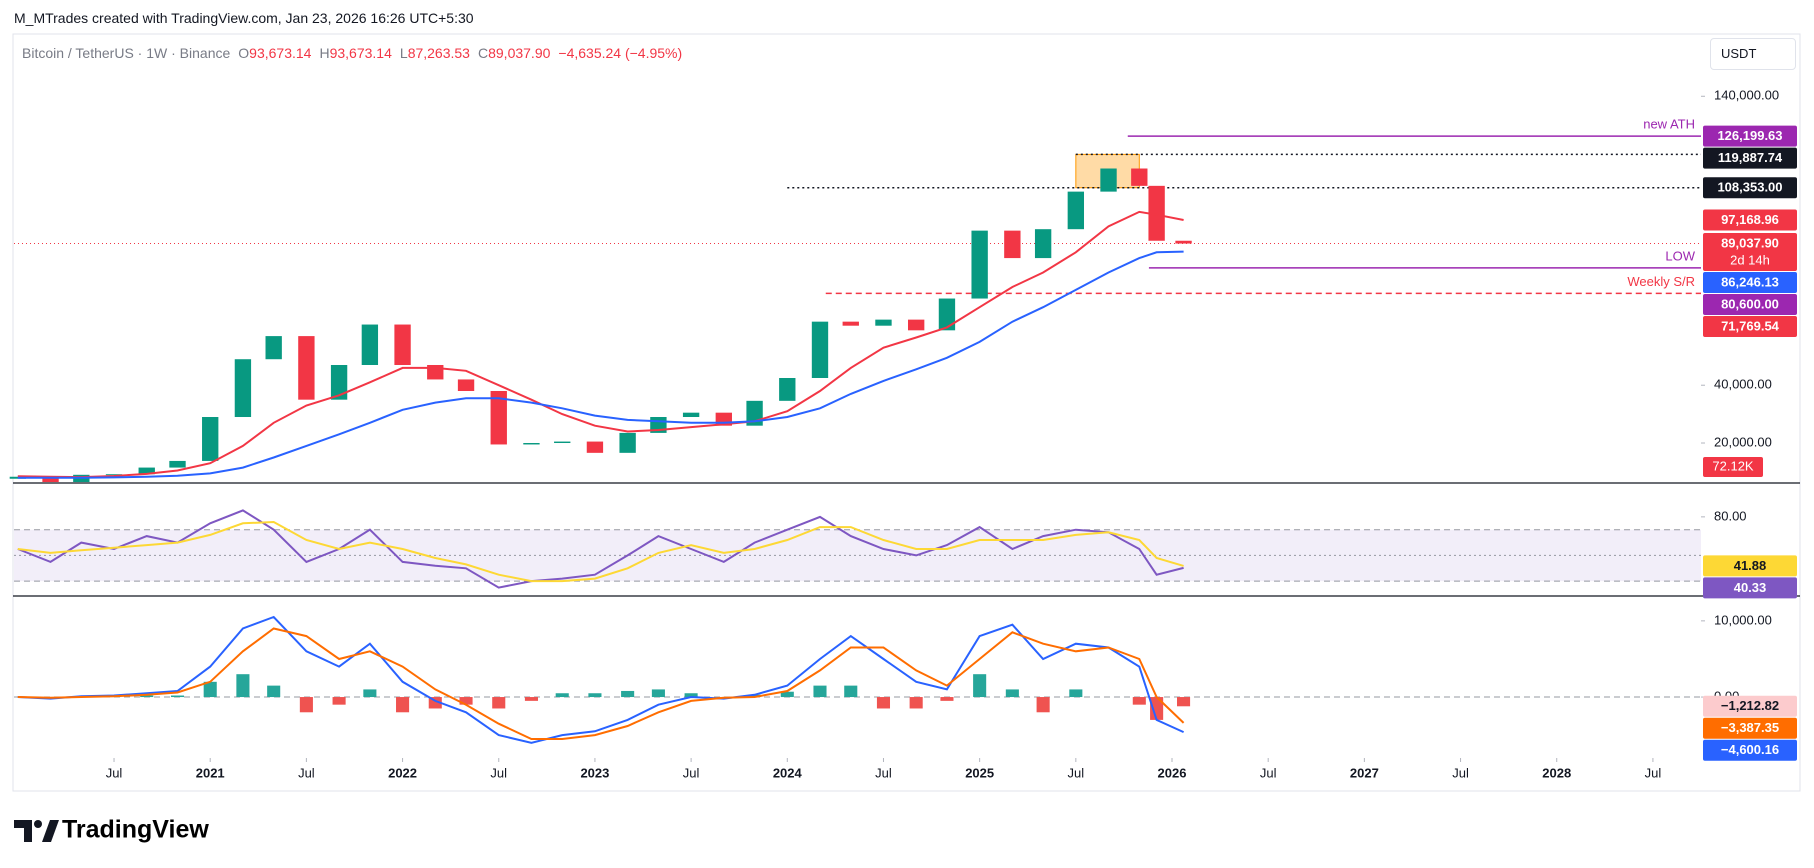 This screenshot has width=1814, height=868. What do you see at coordinates (1743, 384) in the screenshot?
I see `y-tick-label: 40,000.00` at bounding box center [1743, 384].